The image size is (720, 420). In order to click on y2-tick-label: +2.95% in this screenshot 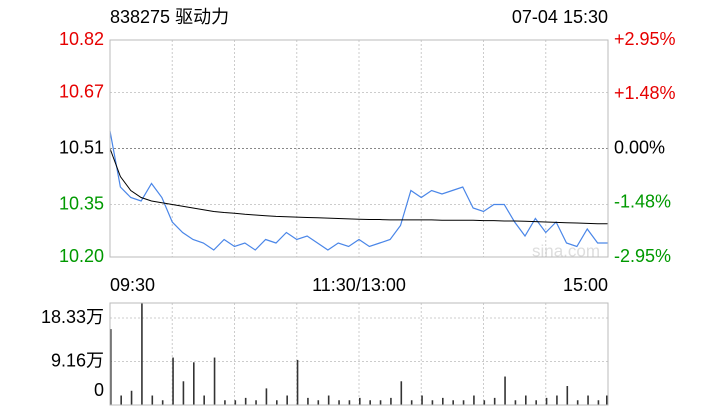, I will do `click(645, 39)`.